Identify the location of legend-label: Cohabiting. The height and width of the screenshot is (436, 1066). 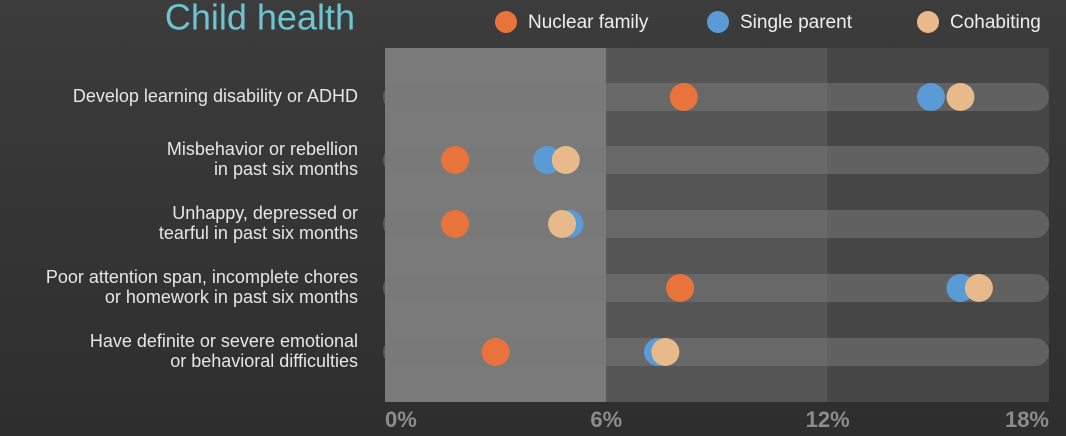
(995, 22).